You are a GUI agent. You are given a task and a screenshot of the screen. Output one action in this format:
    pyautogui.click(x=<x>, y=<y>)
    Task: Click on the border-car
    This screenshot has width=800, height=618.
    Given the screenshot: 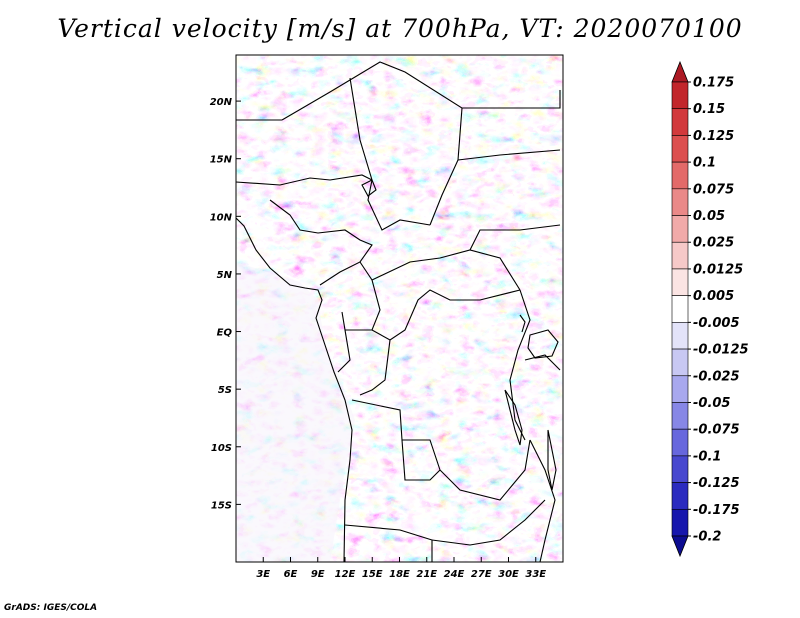 What is the action you would take?
    pyautogui.click(x=446, y=270)
    